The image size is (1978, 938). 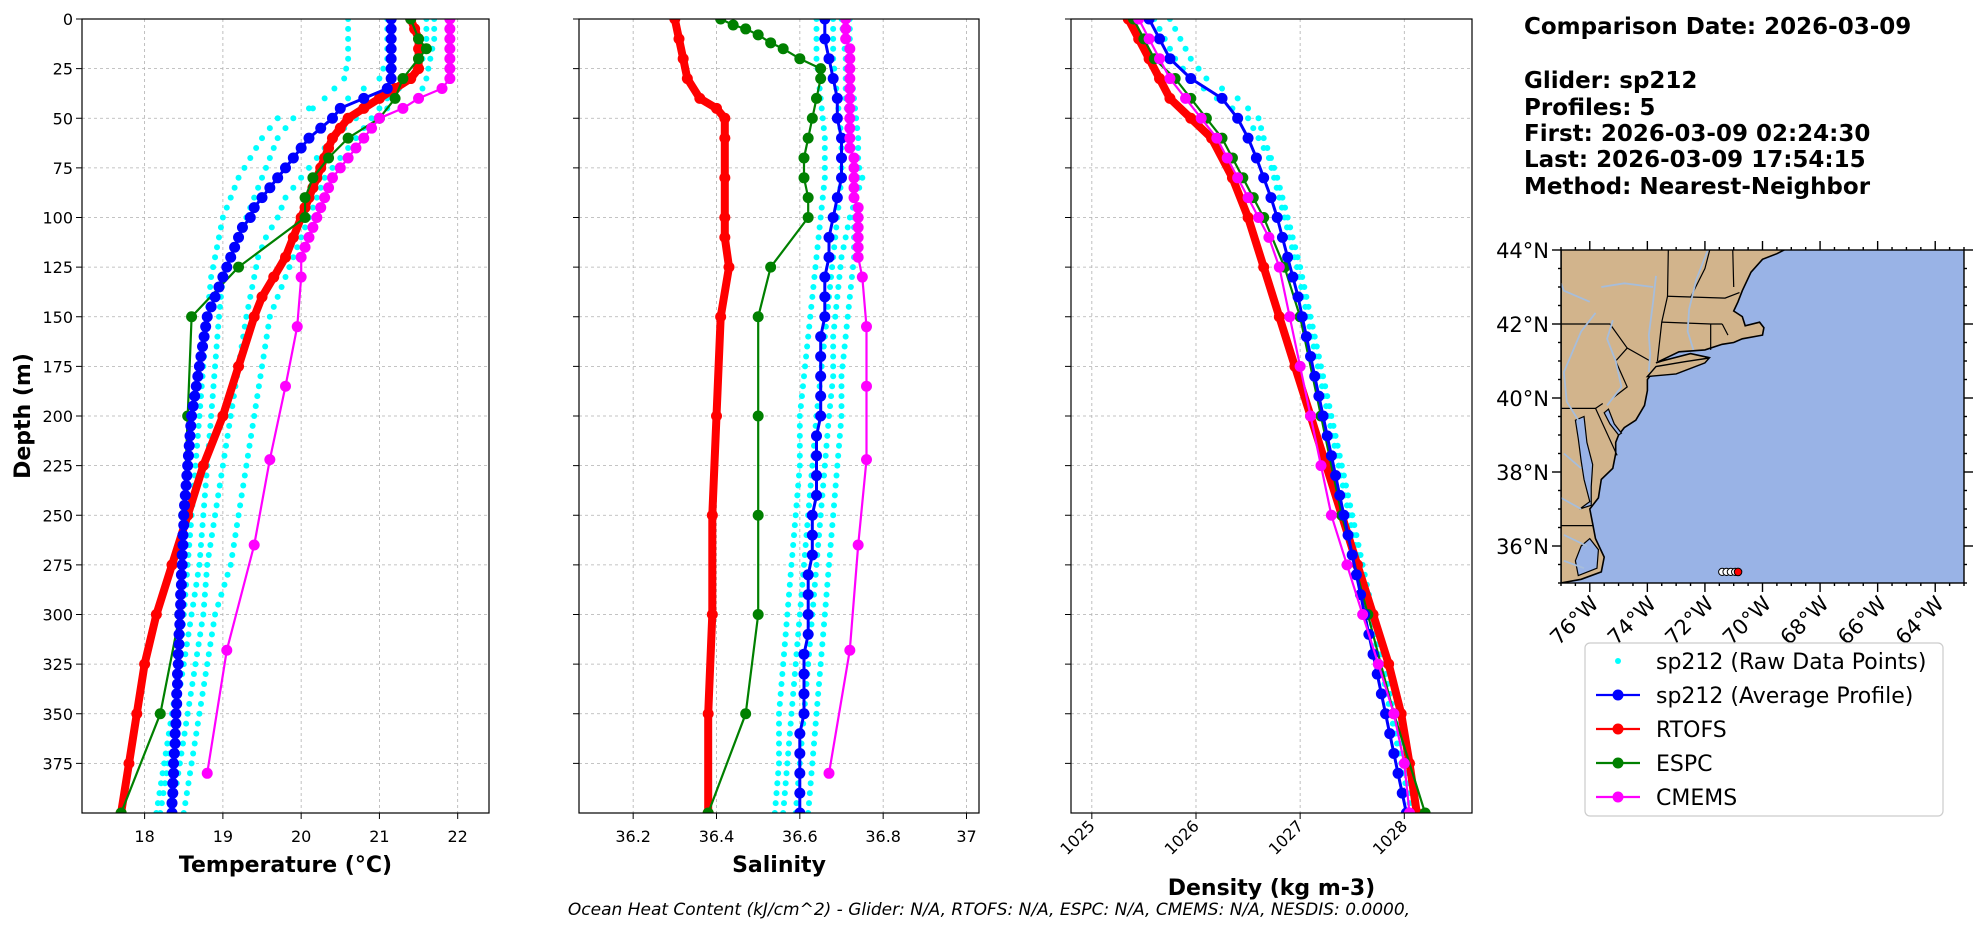 What do you see at coordinates (458, 836) in the screenshot?
I see `x-tick-label: 22` at bounding box center [458, 836].